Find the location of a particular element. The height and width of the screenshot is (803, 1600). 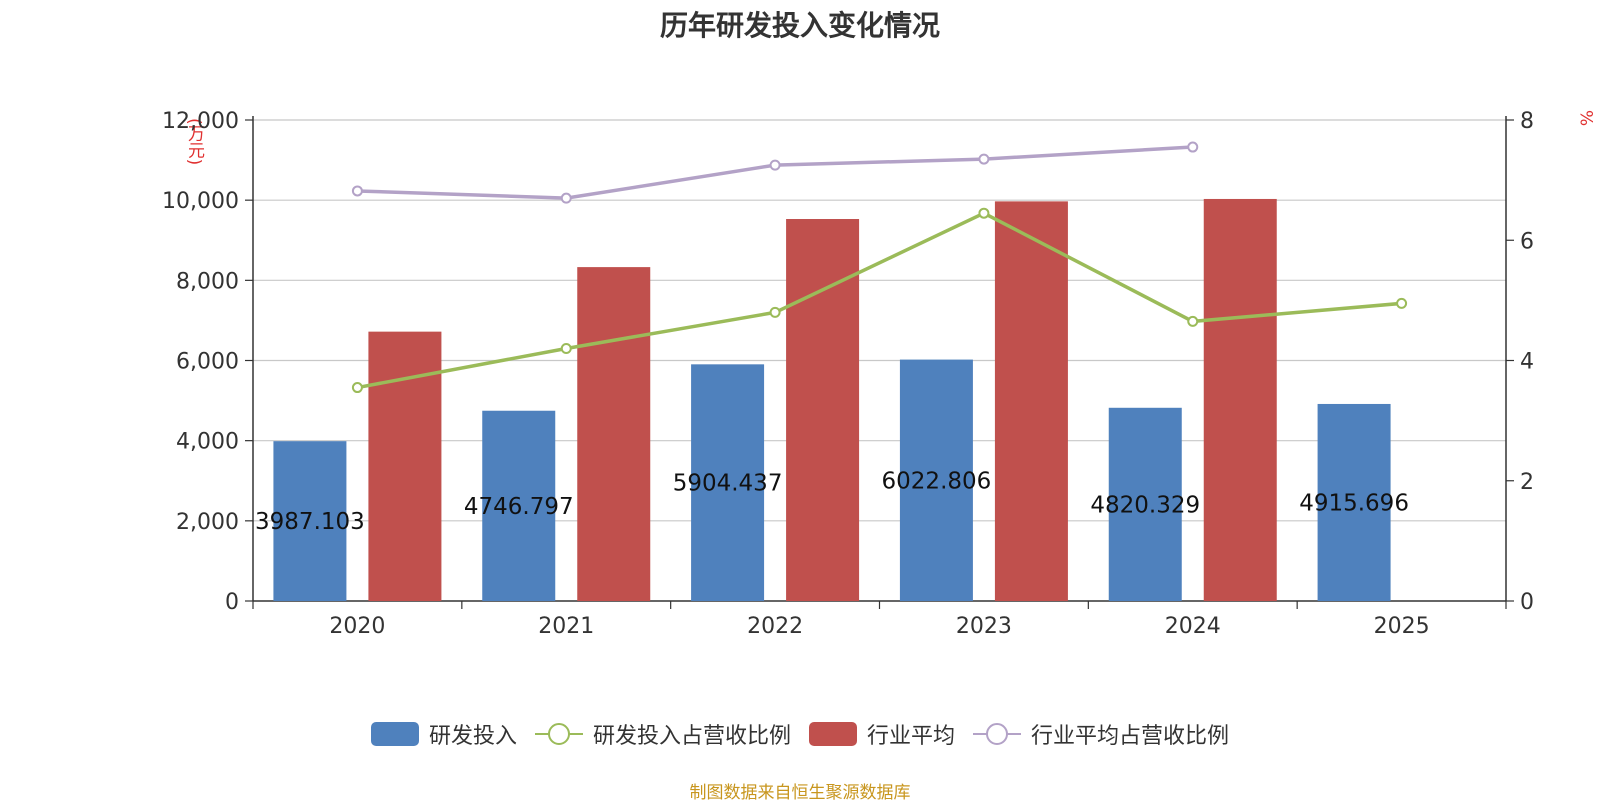

legend-line-swatch-purple is located at coordinates (997, 734).